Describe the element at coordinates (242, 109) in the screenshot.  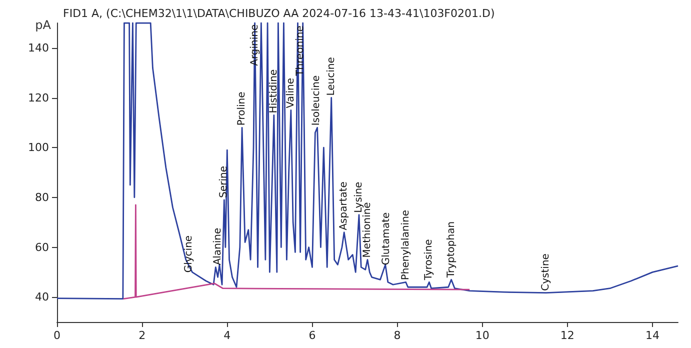
I see `annotation: Proline` at that location.